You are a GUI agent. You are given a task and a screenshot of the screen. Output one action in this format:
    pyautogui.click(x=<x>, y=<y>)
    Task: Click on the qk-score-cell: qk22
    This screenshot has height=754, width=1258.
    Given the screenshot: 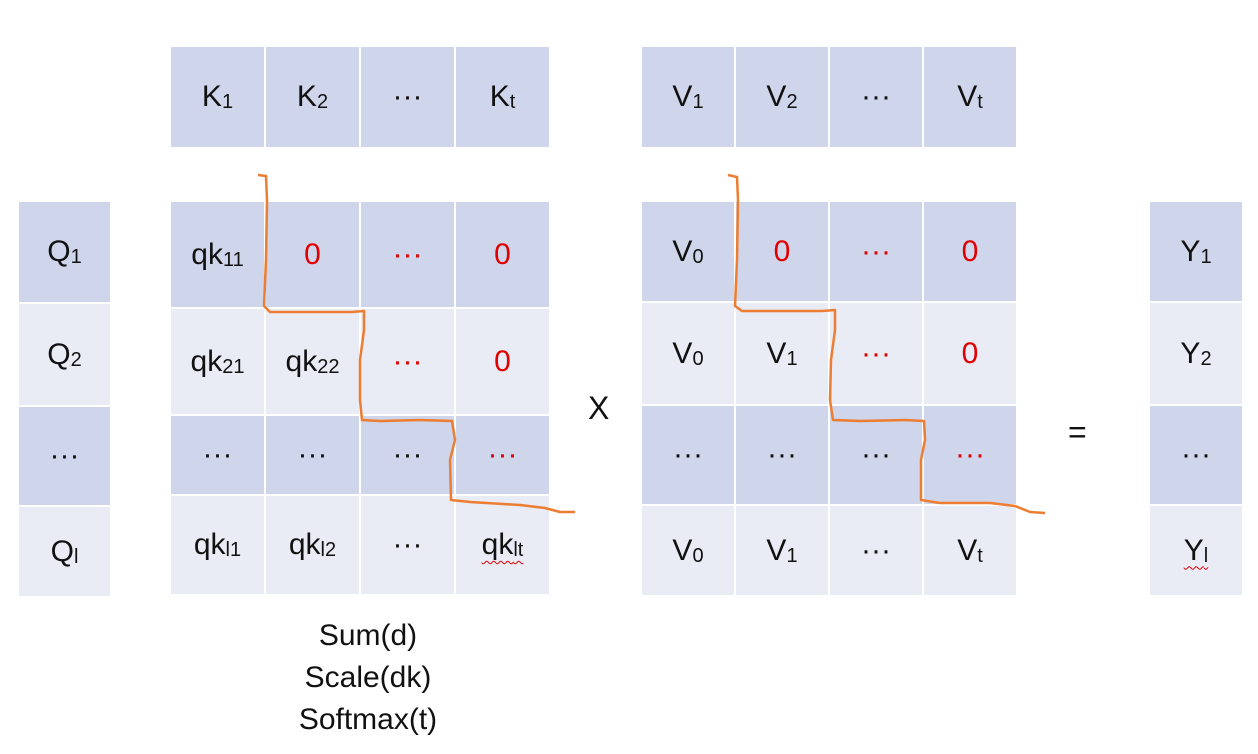 What is the action you would take?
    pyautogui.click(x=312, y=361)
    